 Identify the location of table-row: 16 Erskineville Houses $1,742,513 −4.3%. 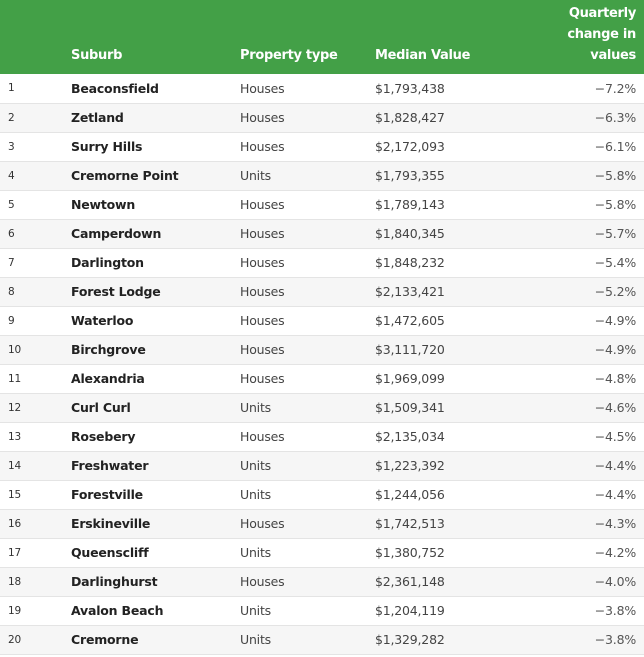
(322, 523).